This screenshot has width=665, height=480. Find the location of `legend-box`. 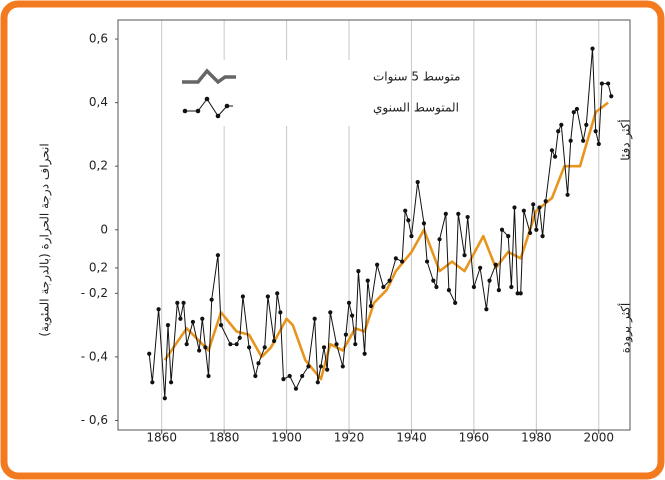

legend-box is located at coordinates (281, 93).